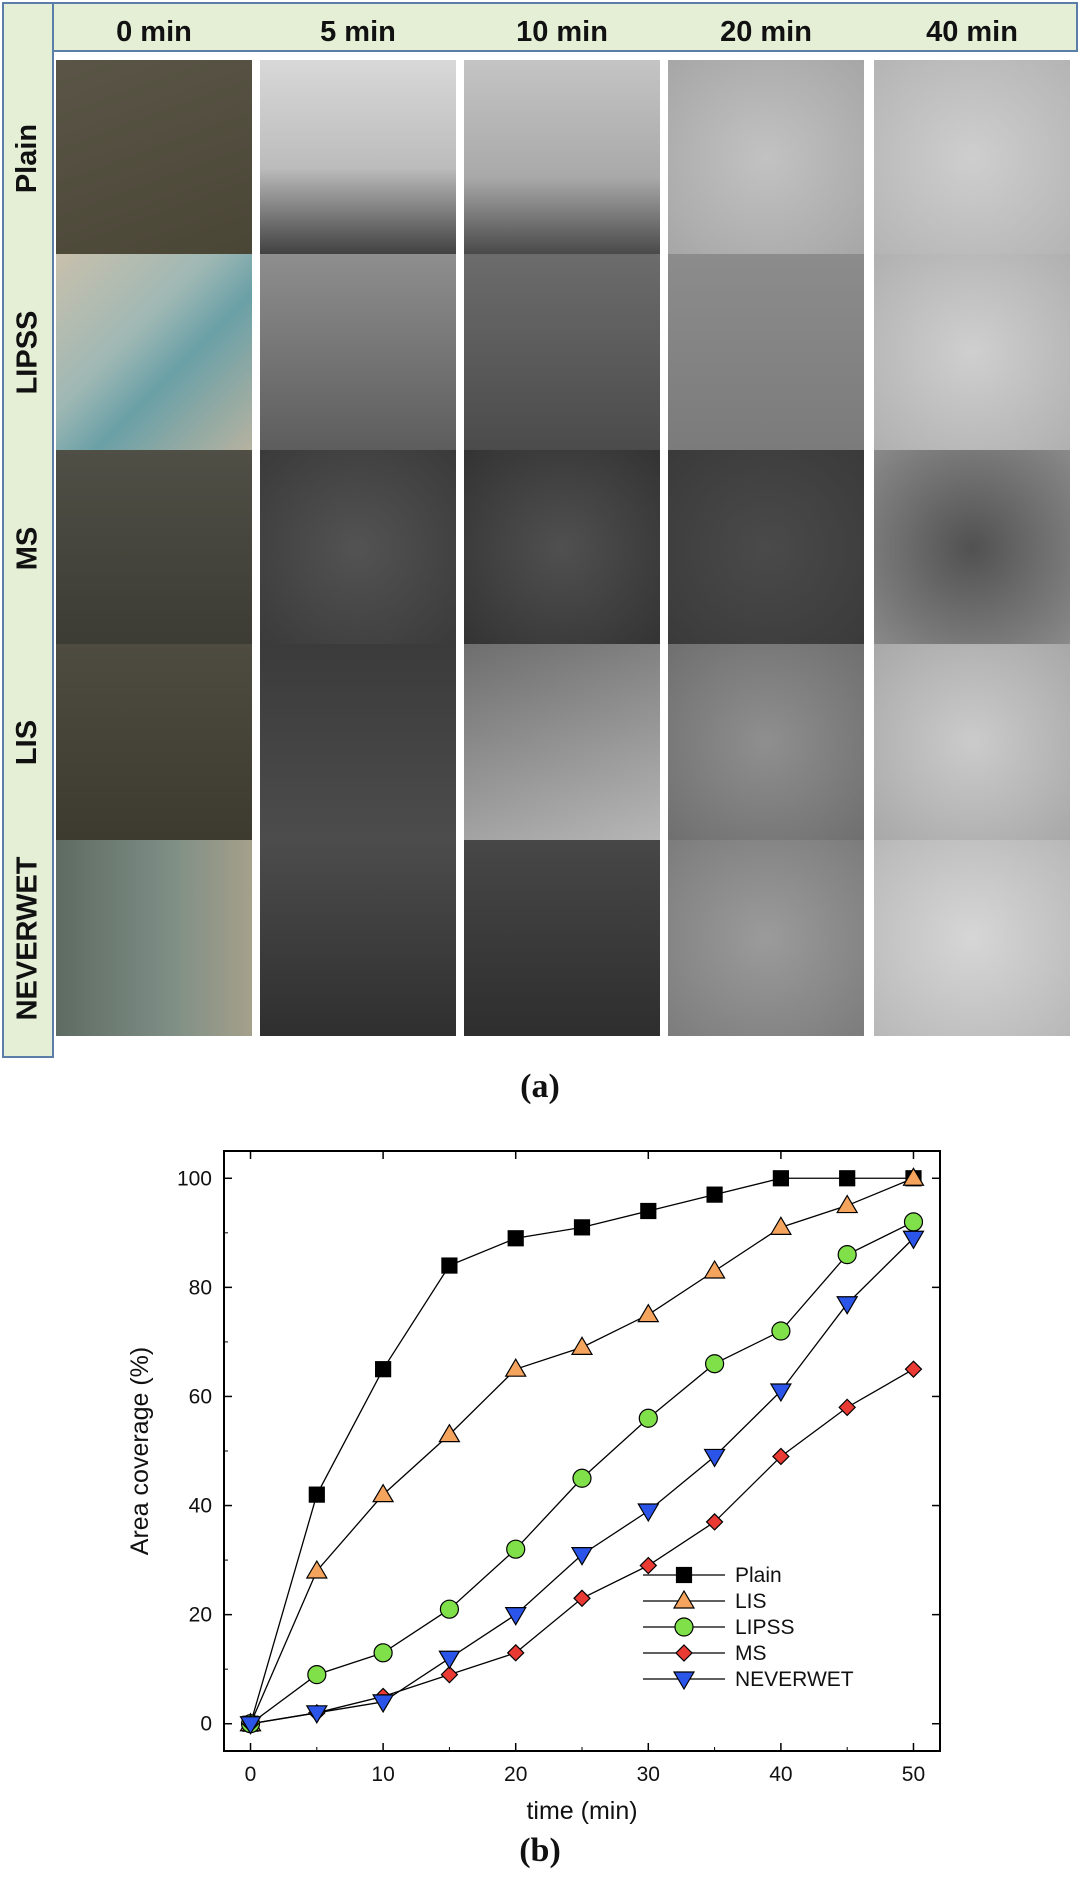 Image resolution: width=1080 pixels, height=1890 pixels. What do you see at coordinates (251, 1774) in the screenshot?
I see `x-tick-label: 0` at bounding box center [251, 1774].